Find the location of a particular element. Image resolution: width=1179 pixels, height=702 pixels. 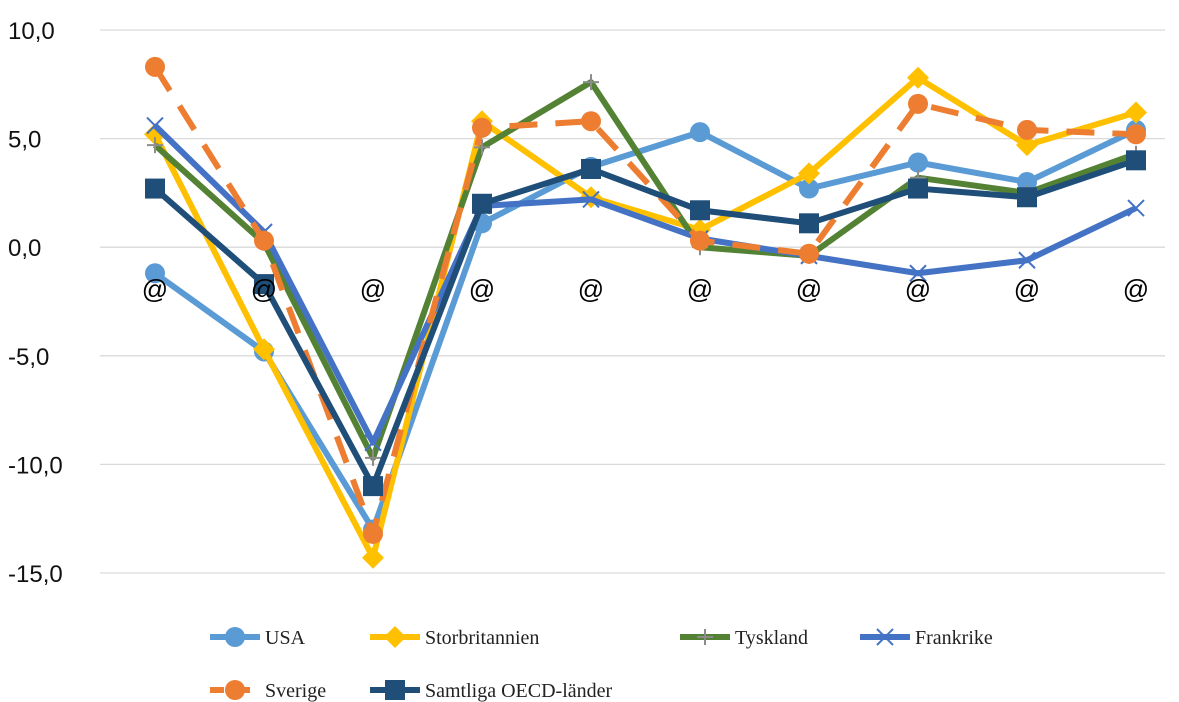

legend-item: Storbritannien is located at coordinates (454, 637).